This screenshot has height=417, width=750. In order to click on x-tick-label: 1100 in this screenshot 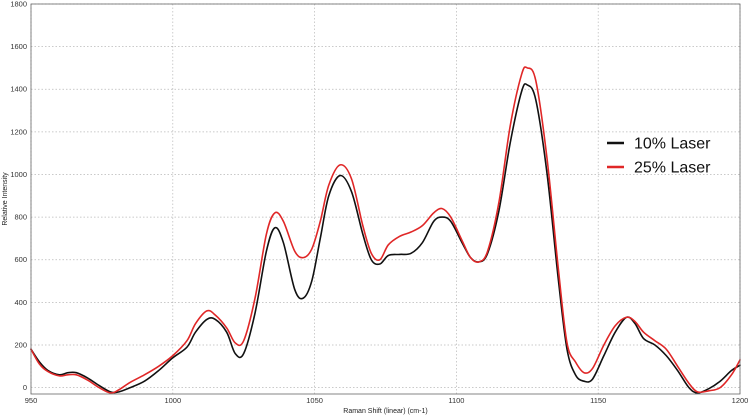, I will do `click(456, 400)`.